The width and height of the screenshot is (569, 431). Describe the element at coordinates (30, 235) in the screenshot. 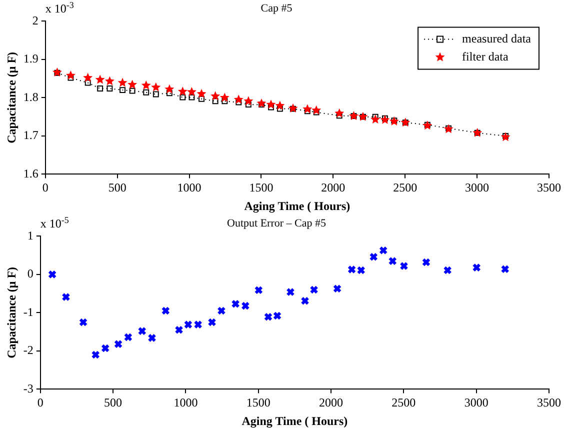

I see `y-tick-label: 1` at that location.